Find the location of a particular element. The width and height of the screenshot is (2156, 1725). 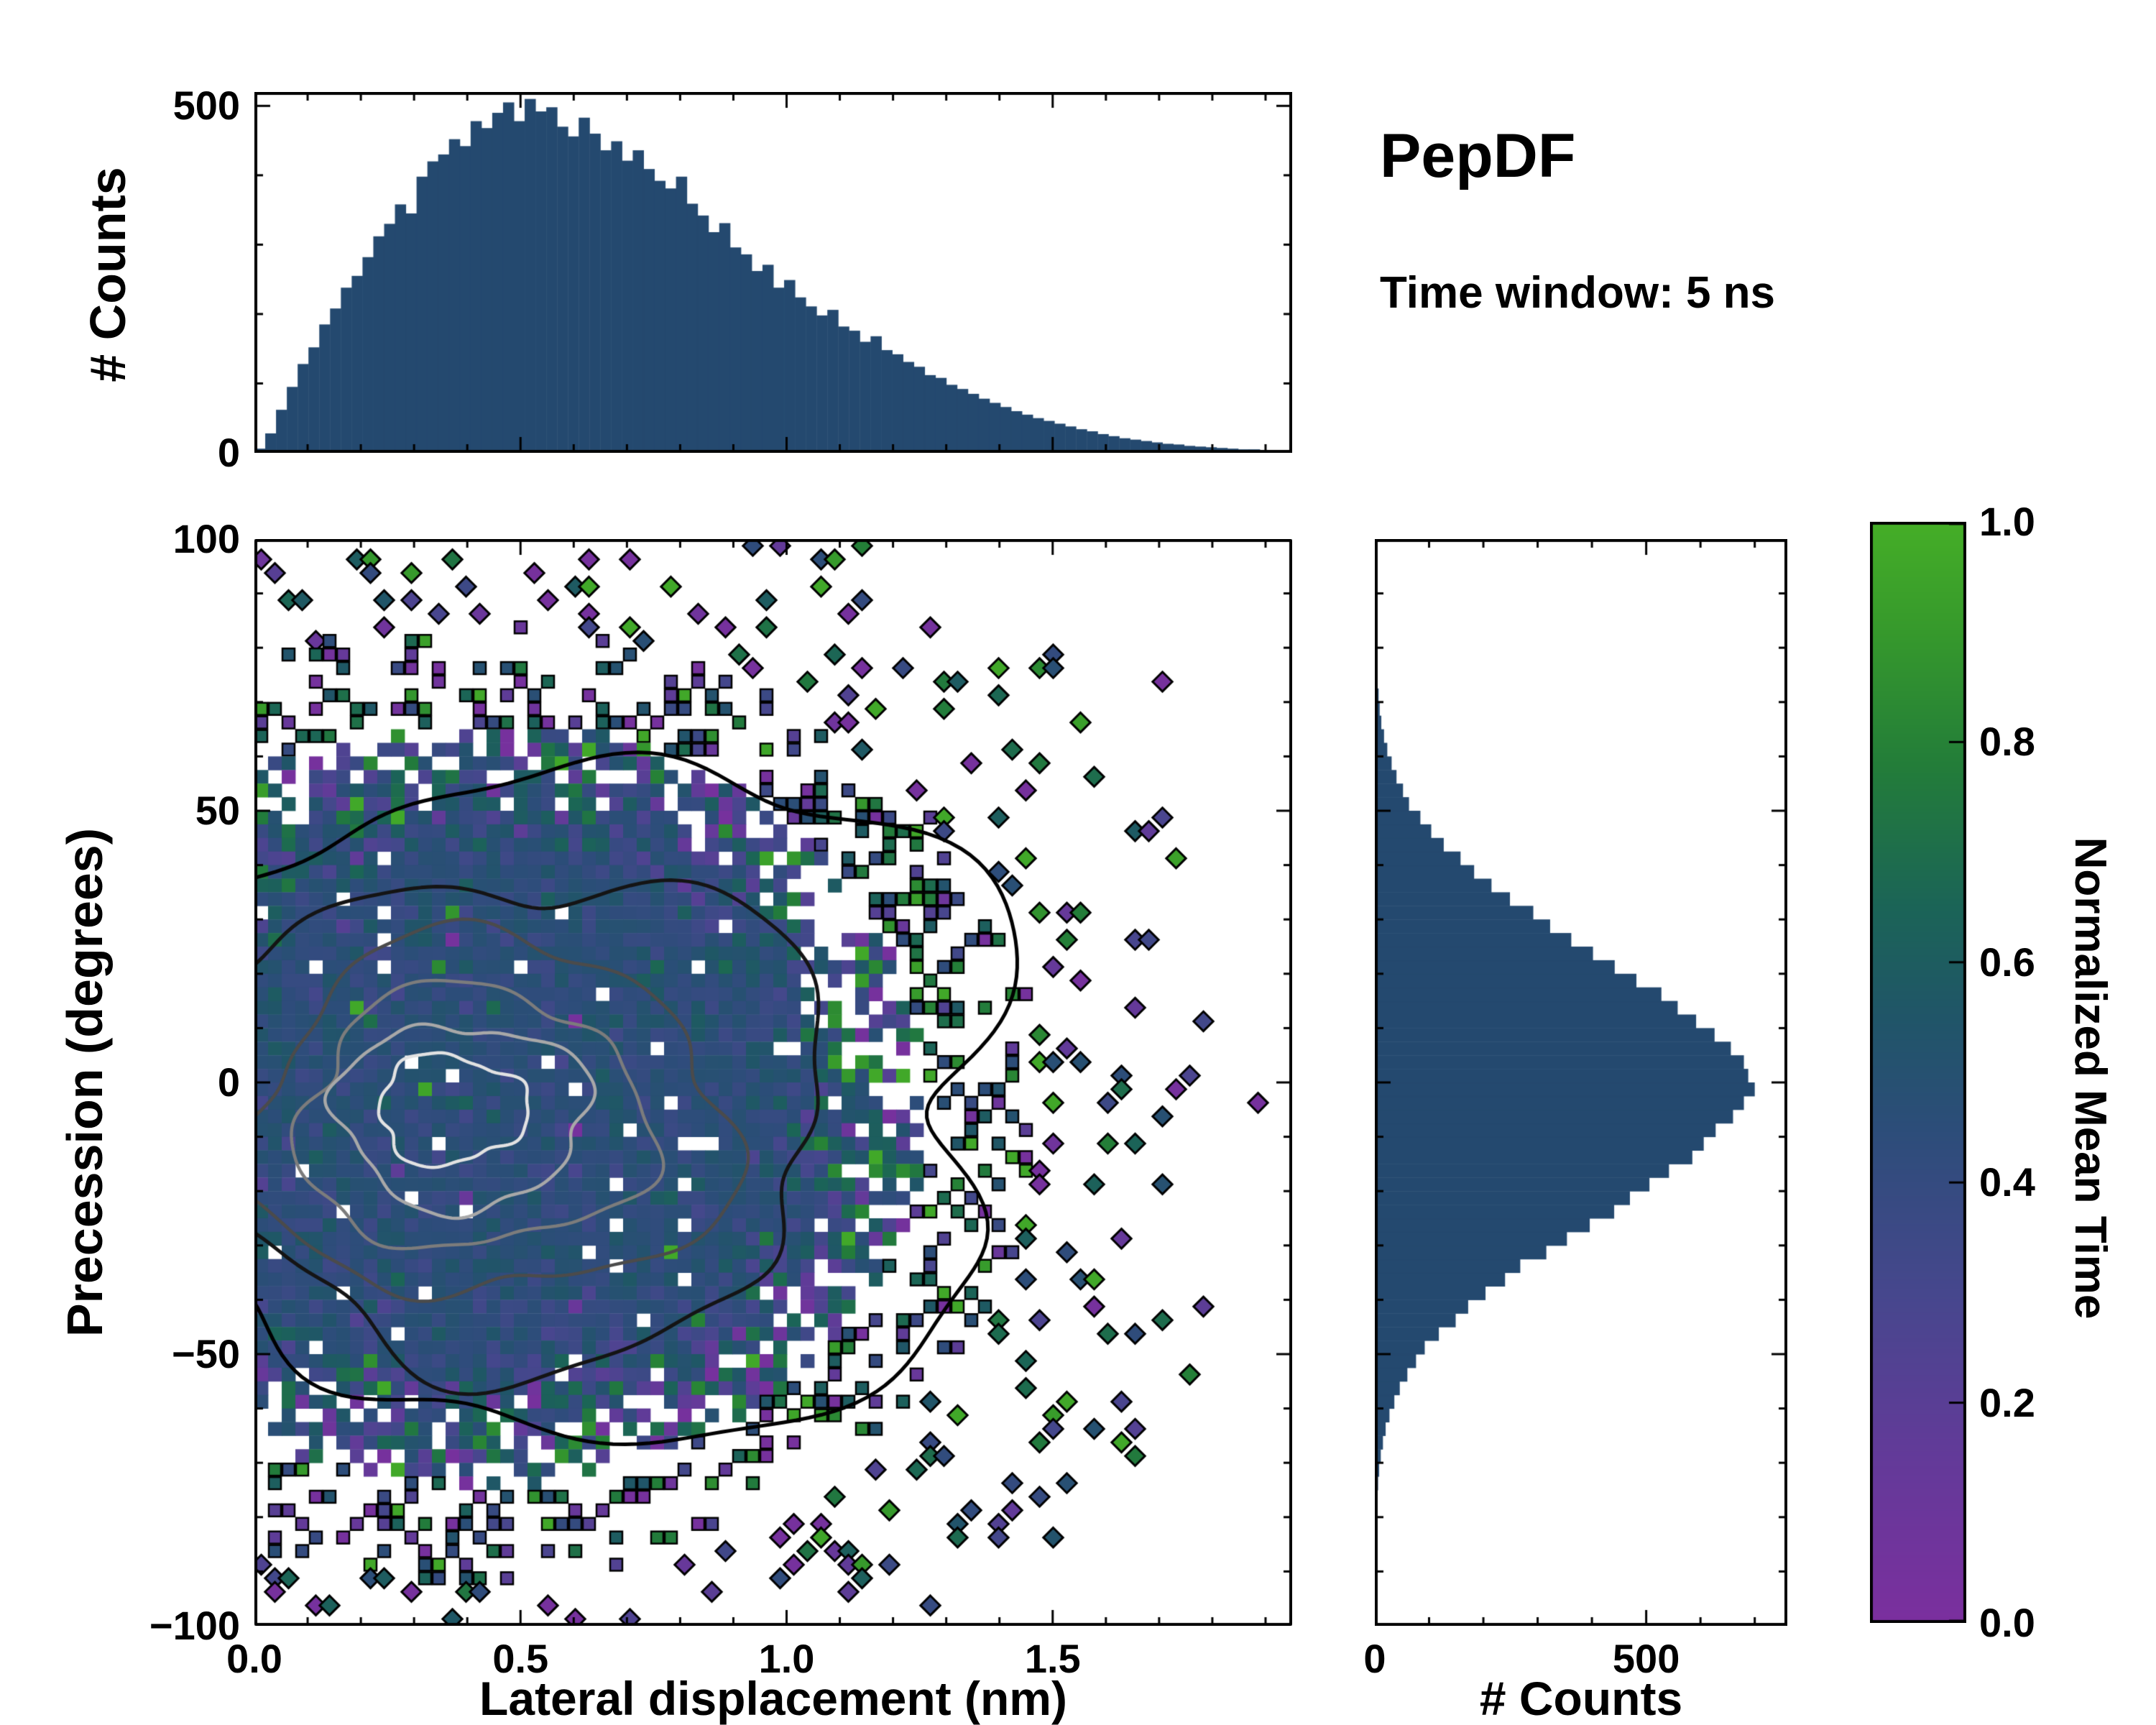

colorbar-tick-label: 0.8 is located at coordinates (2007, 742).